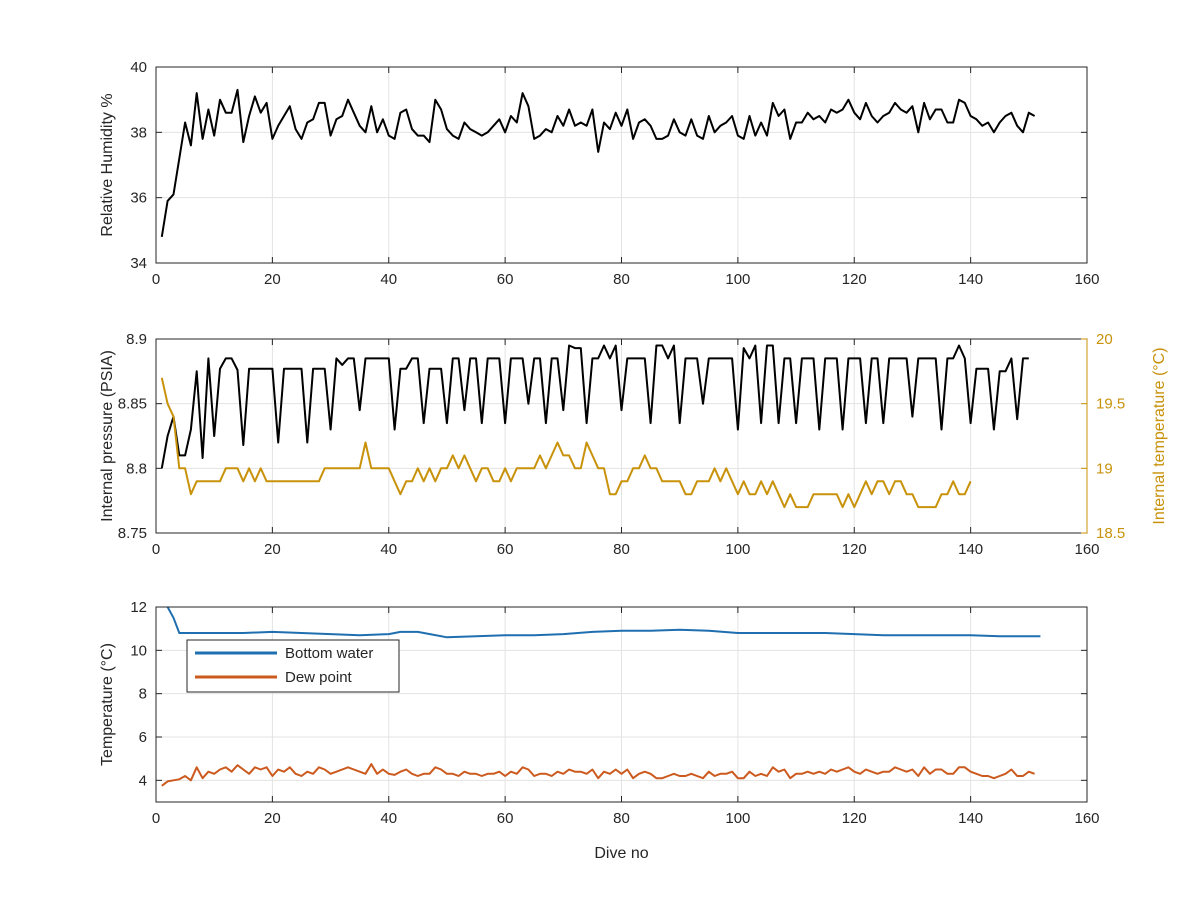 The height and width of the screenshot is (905, 1200). What do you see at coordinates (107, 164) in the screenshot?
I see `panel-1-y-axis-label: Relative Humidity %` at bounding box center [107, 164].